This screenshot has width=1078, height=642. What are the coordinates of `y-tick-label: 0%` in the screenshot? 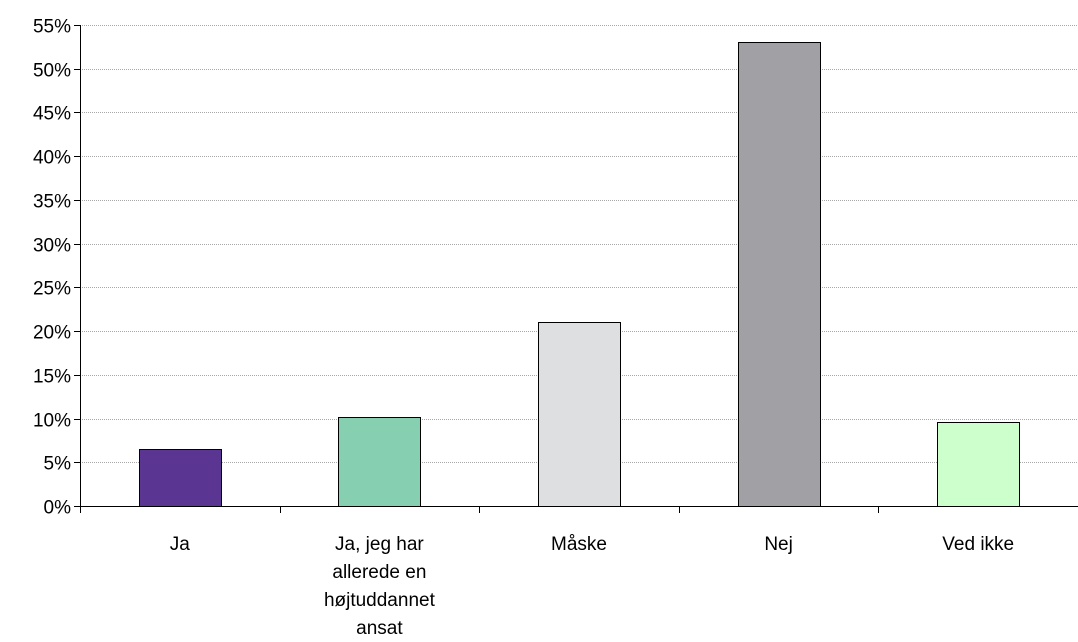 It's located at (58, 508).